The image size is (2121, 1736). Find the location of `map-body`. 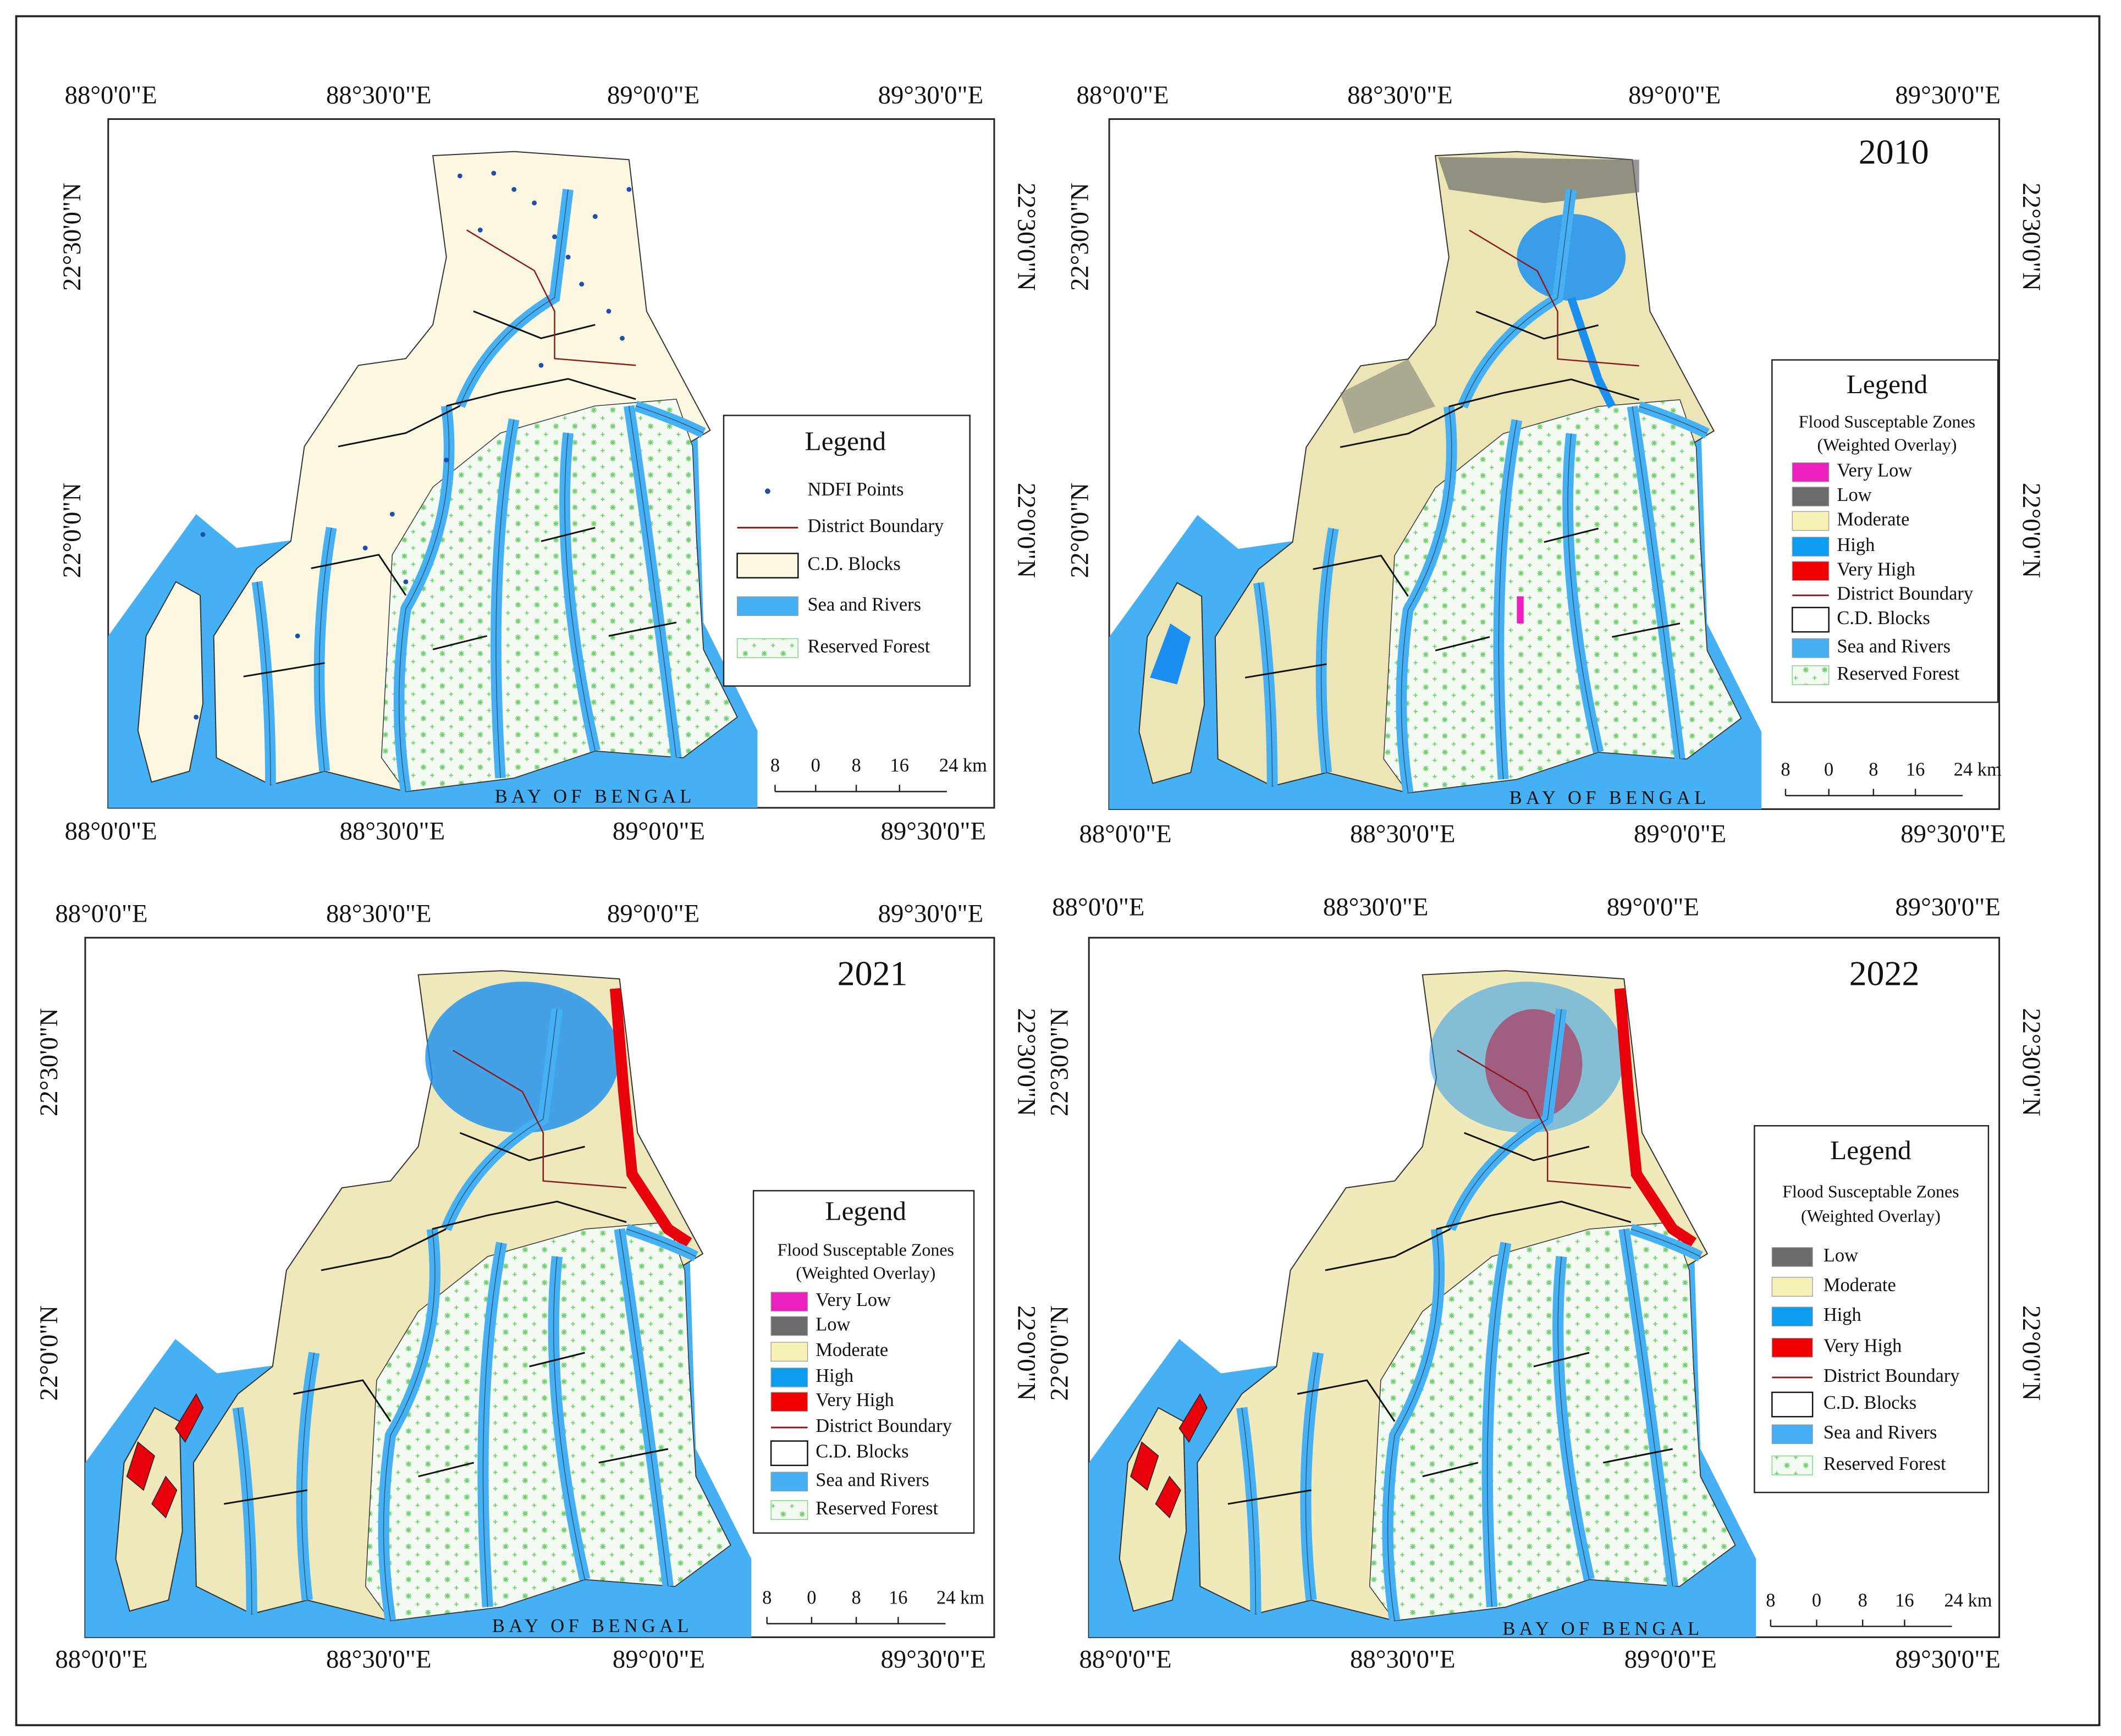

map-body is located at coordinates (1435, 480).